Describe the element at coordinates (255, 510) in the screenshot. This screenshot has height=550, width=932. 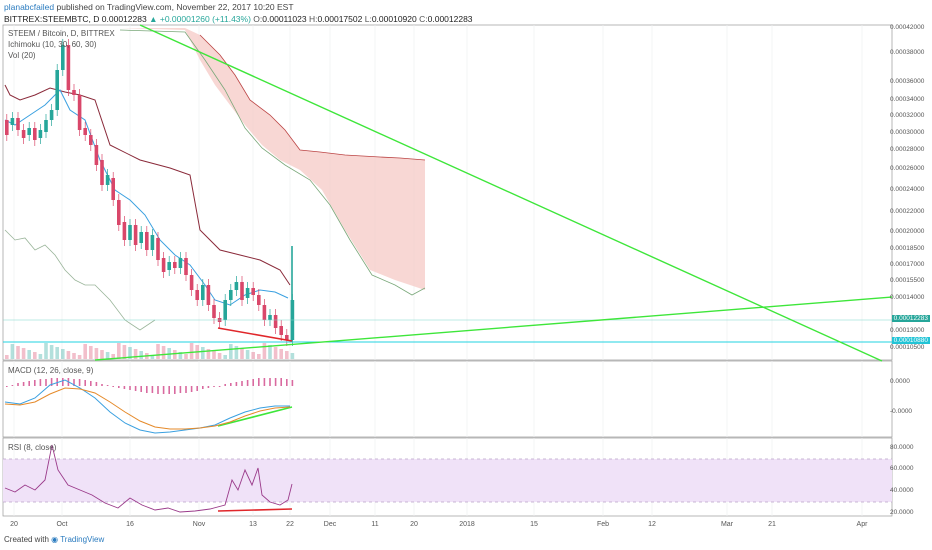
I see `rsi-divergence-line` at that location.